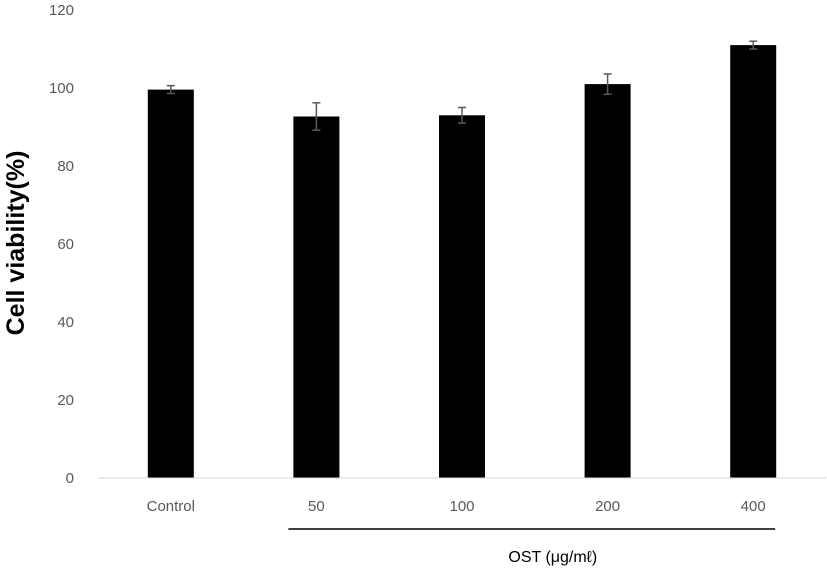 Image resolution: width=827 pixels, height=580 pixels. Describe the element at coordinates (170, 283) in the screenshot. I see `bar-control` at that location.